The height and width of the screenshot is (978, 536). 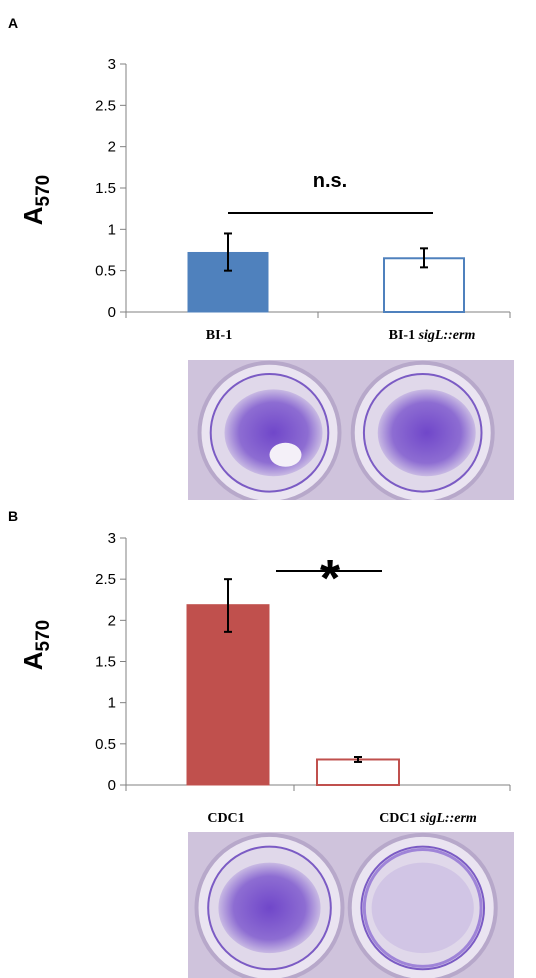 I want to click on significance-label: *, so click(x=330, y=579).